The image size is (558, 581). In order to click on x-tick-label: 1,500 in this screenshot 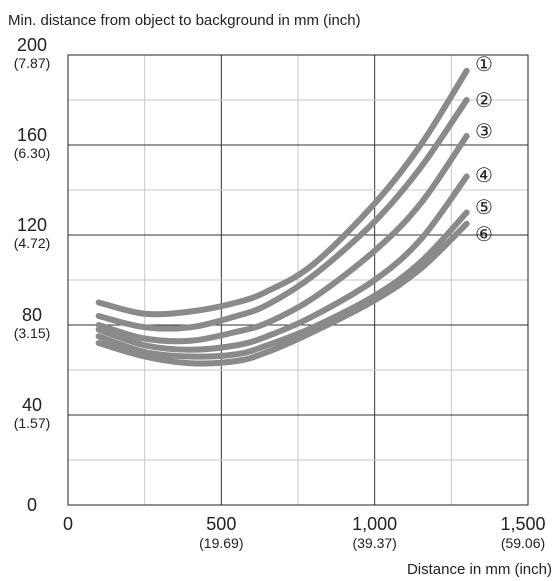, I will do `click(522, 524)`.